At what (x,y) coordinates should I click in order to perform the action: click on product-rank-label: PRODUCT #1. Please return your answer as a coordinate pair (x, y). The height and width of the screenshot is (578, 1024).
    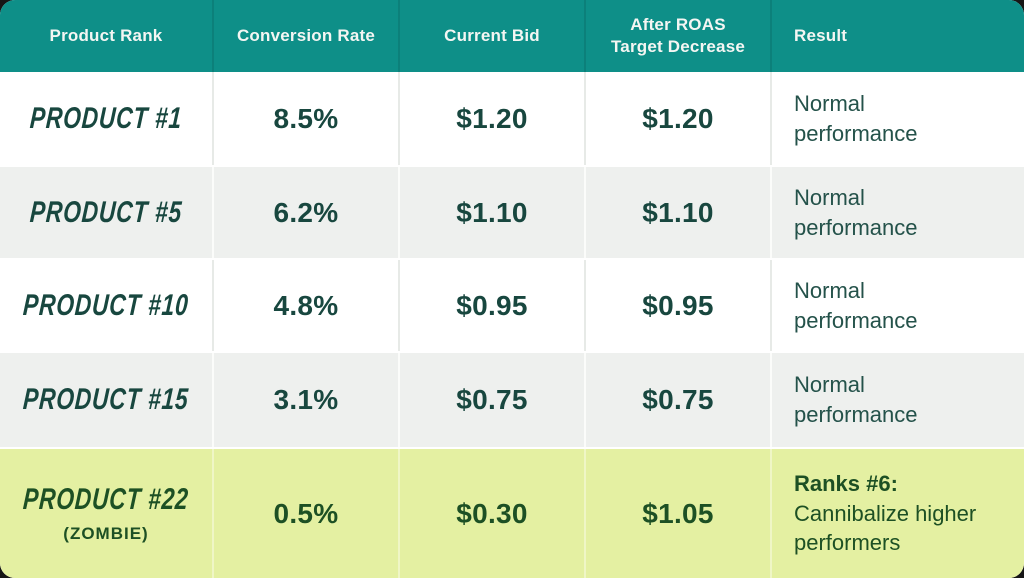
    Looking at the image, I should click on (106, 118).